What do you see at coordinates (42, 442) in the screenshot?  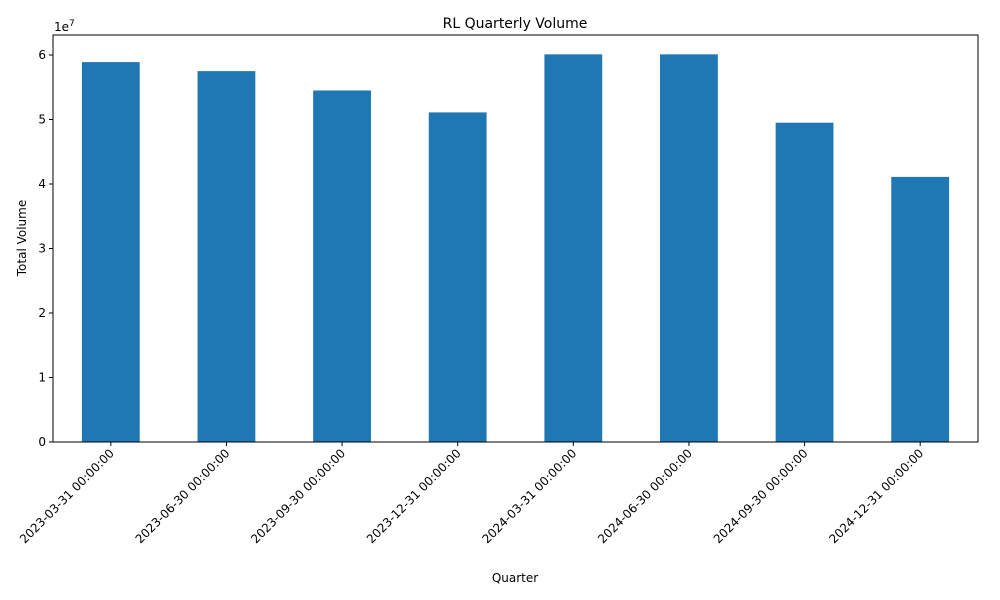 I see `y-tick-label: 0` at bounding box center [42, 442].